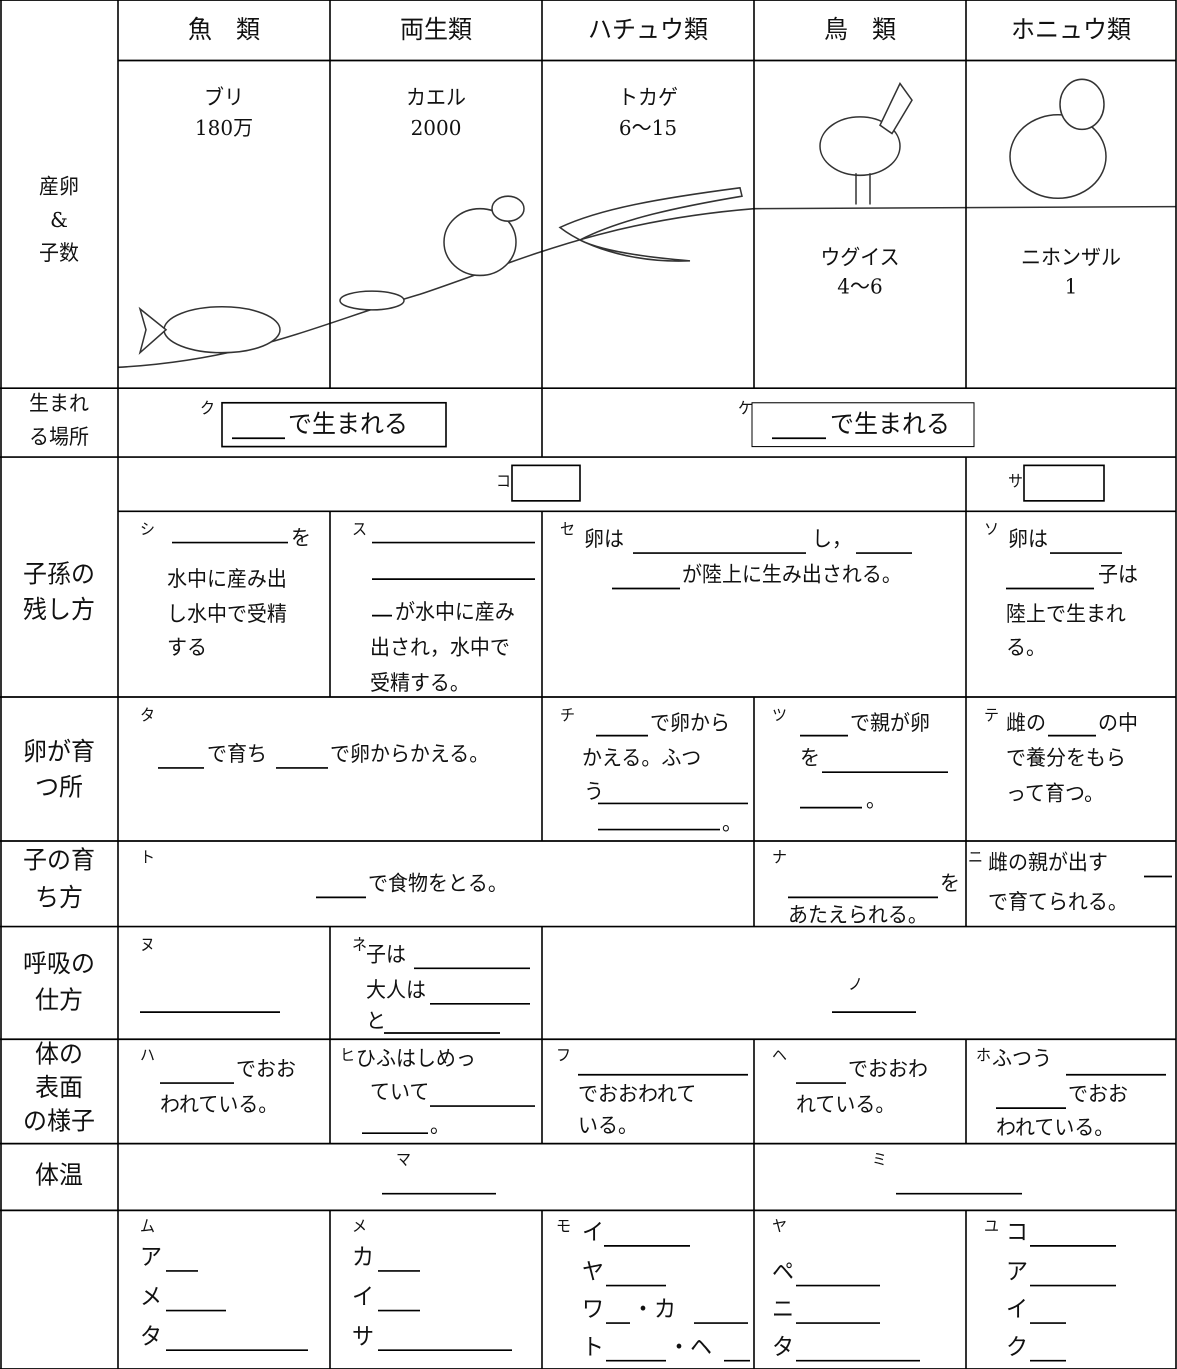 The image size is (1177, 1369). I want to click on cell-marker: サ, so click(1015, 481).